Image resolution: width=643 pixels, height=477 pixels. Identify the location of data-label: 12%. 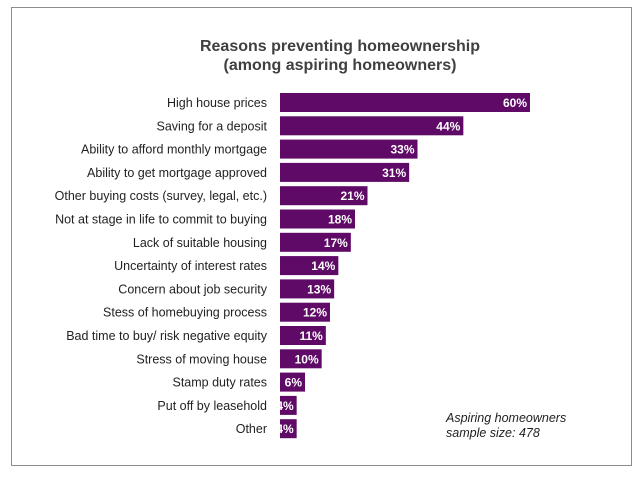
(315, 313).